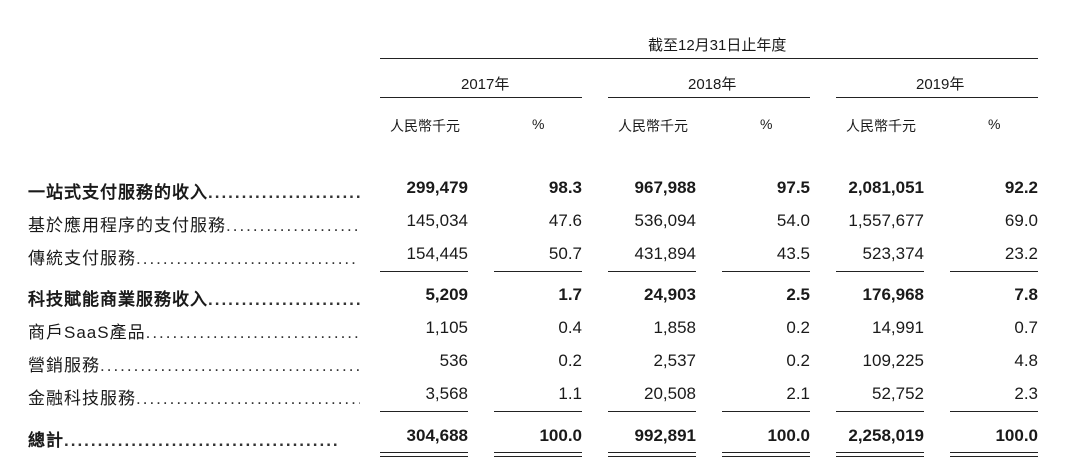 The image size is (1080, 467). Describe the element at coordinates (893, 294) in the screenshot. I see `cell-2019-amount: 176,968` at that location.